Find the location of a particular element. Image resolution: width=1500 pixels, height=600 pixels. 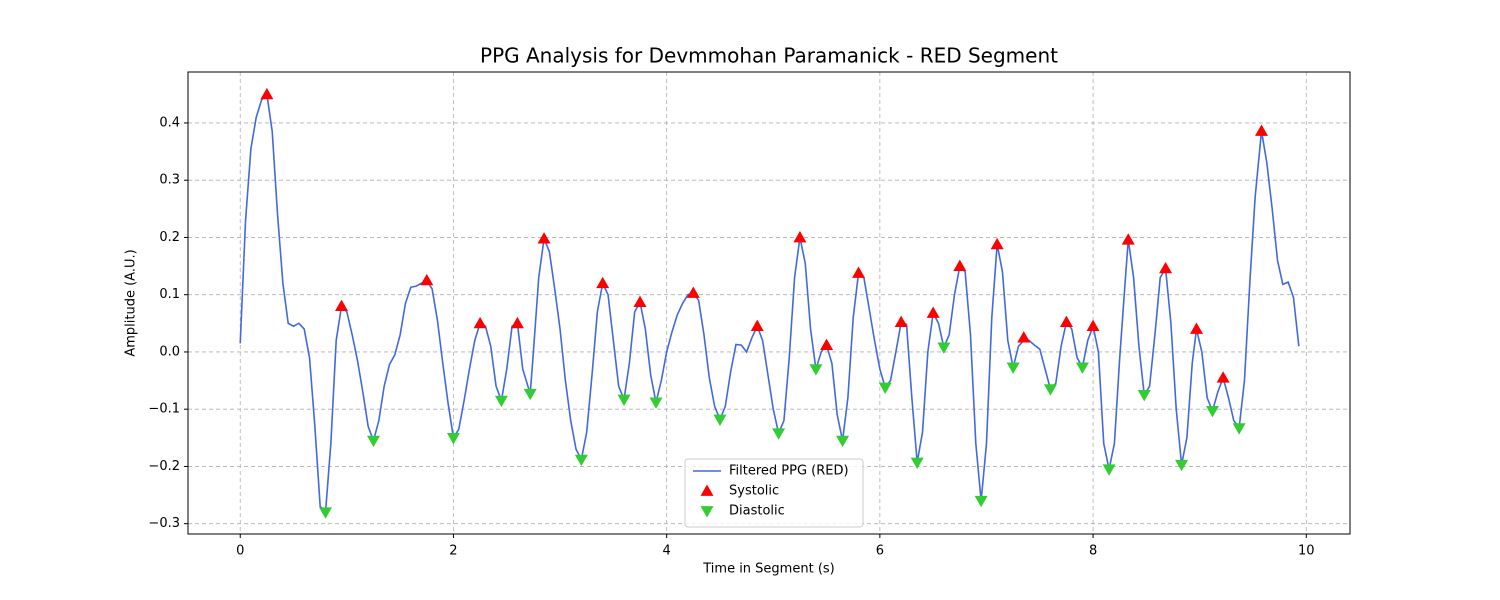

x-tick-label: 2 is located at coordinates (453, 551).